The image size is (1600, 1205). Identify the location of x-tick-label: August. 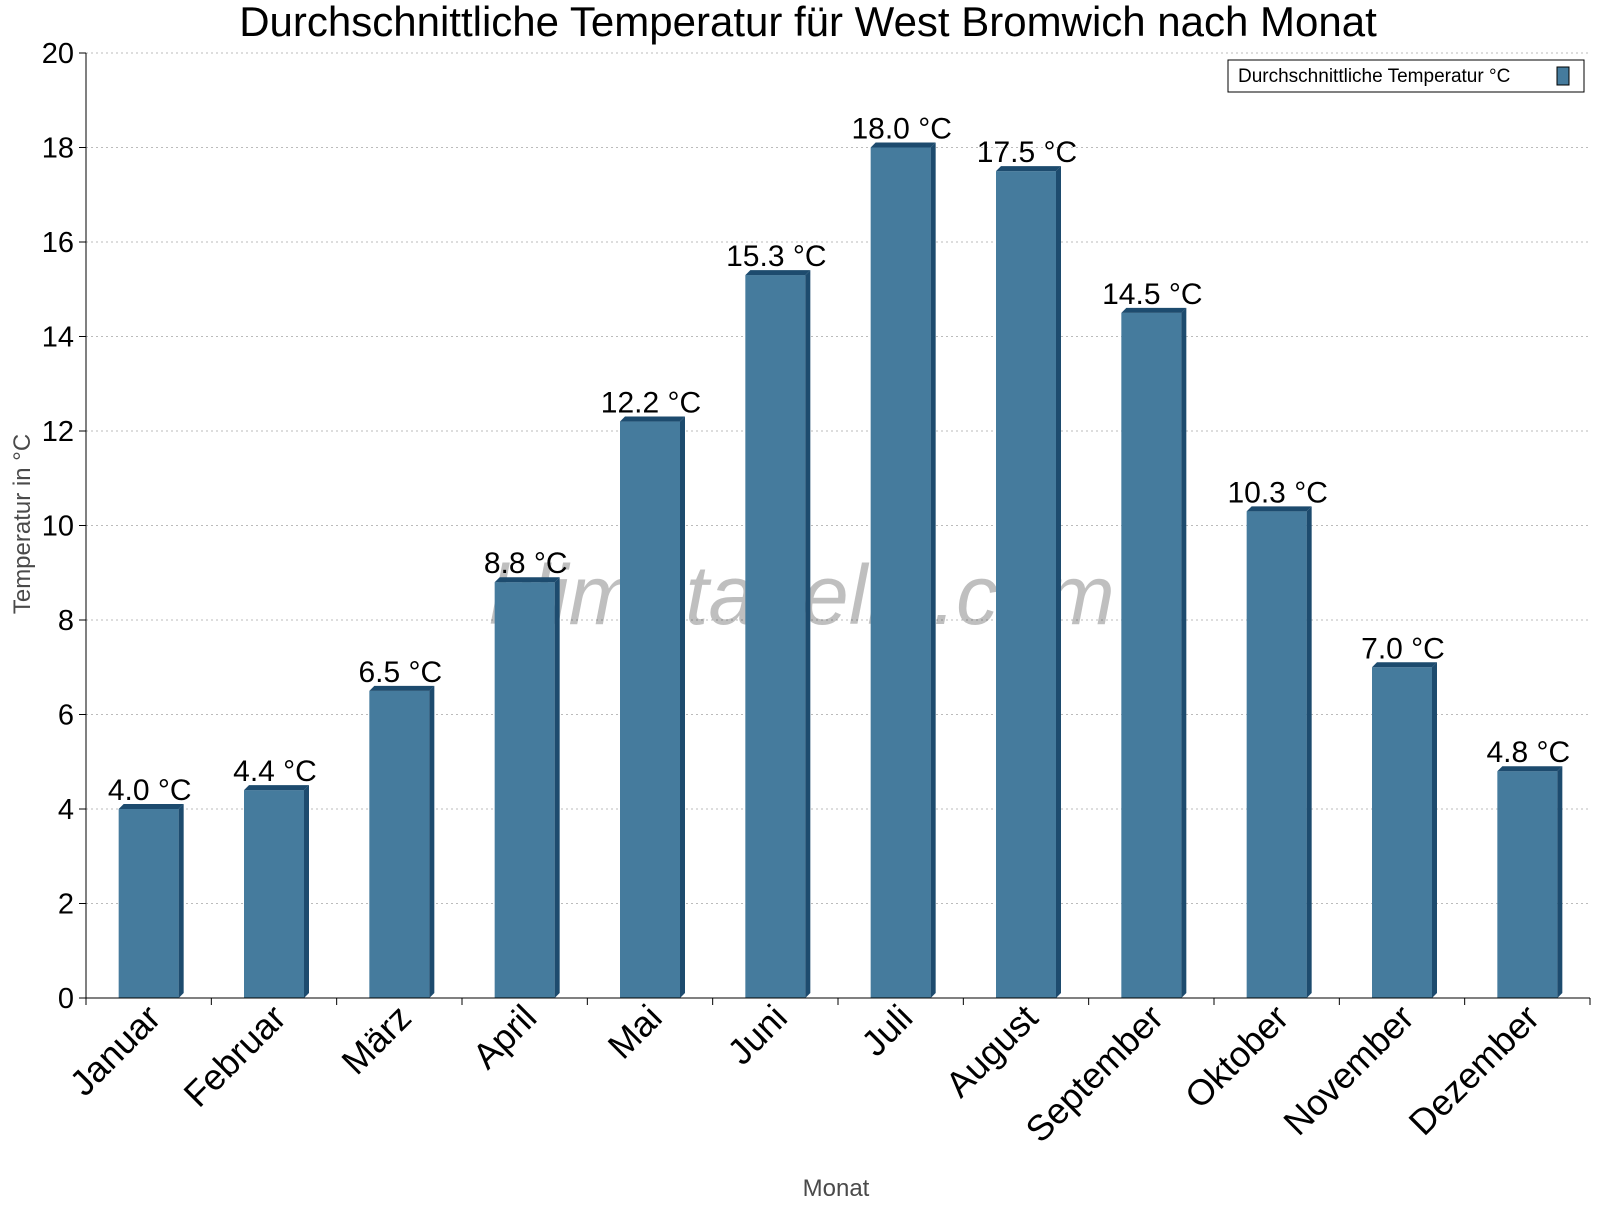
(991, 1051).